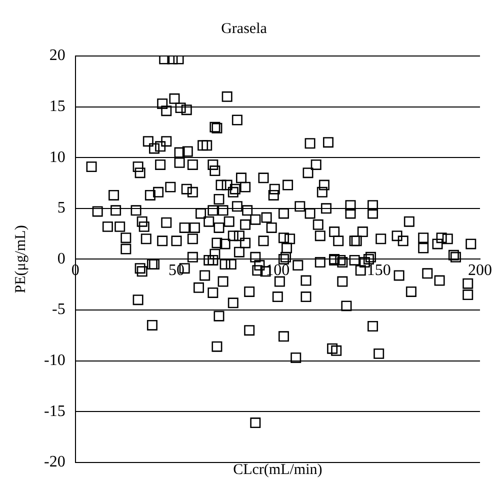  What do you see at coordinates (61, 259) in the screenshot?
I see `y-tick-label: 0` at bounding box center [61, 259].